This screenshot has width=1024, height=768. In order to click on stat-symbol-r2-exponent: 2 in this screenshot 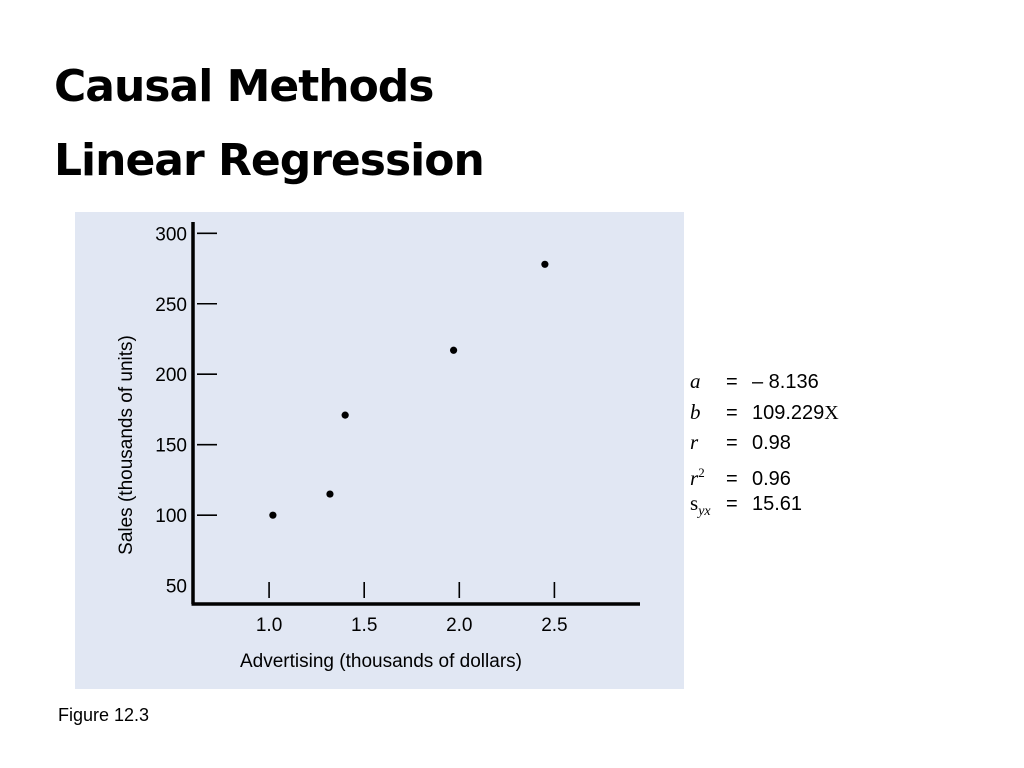, I will do `click(701, 472)`.